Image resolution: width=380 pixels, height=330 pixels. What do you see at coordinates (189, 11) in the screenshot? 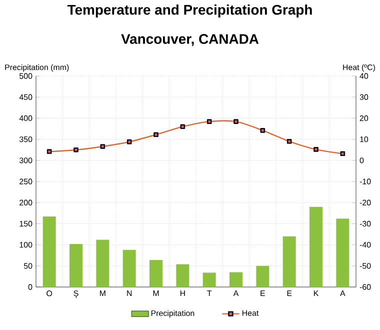
I see `chart-title: Temperature and Precipitation Graph` at bounding box center [189, 11].